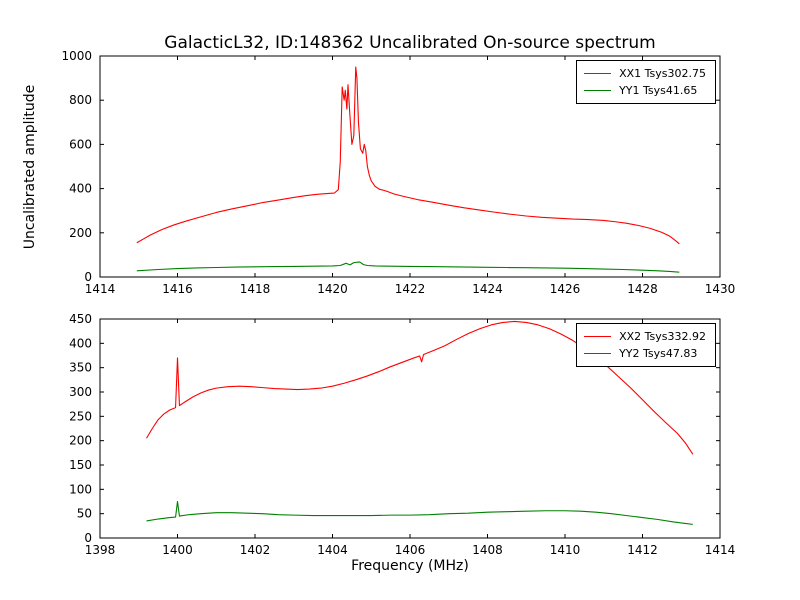 The image size is (800, 600). I want to click on x-axis-label: Frequency (MHz), so click(410, 566).